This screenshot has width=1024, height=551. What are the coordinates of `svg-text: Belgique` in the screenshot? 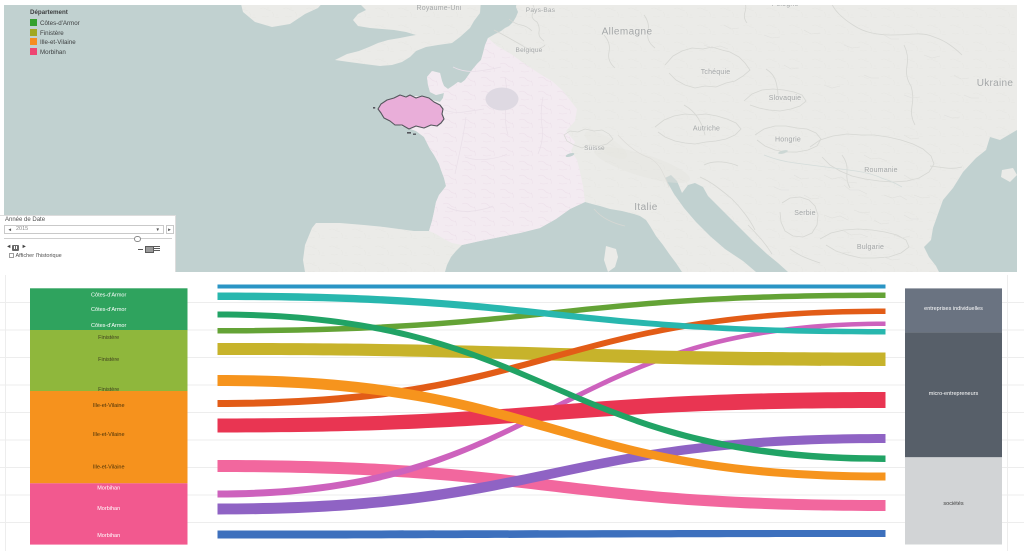 It's located at (529, 50).